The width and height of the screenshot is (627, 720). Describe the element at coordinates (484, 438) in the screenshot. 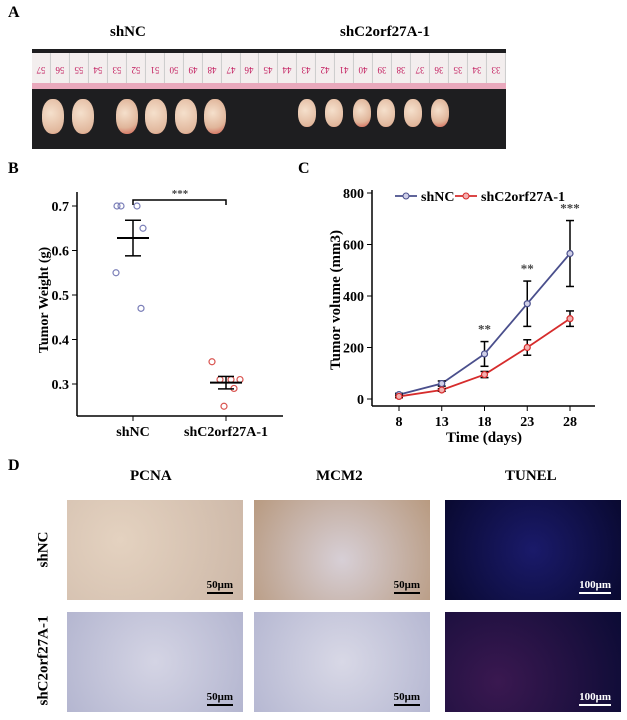

I see `x-axis-label: Time (days)` at that location.